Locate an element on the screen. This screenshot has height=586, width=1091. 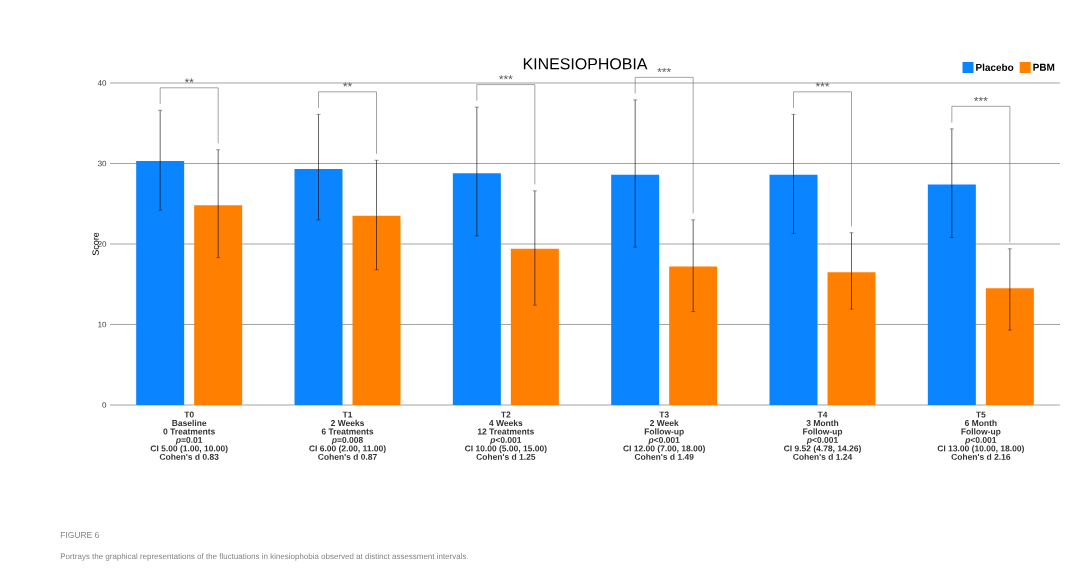
text: 0 Treatments is located at coordinates (189, 431).